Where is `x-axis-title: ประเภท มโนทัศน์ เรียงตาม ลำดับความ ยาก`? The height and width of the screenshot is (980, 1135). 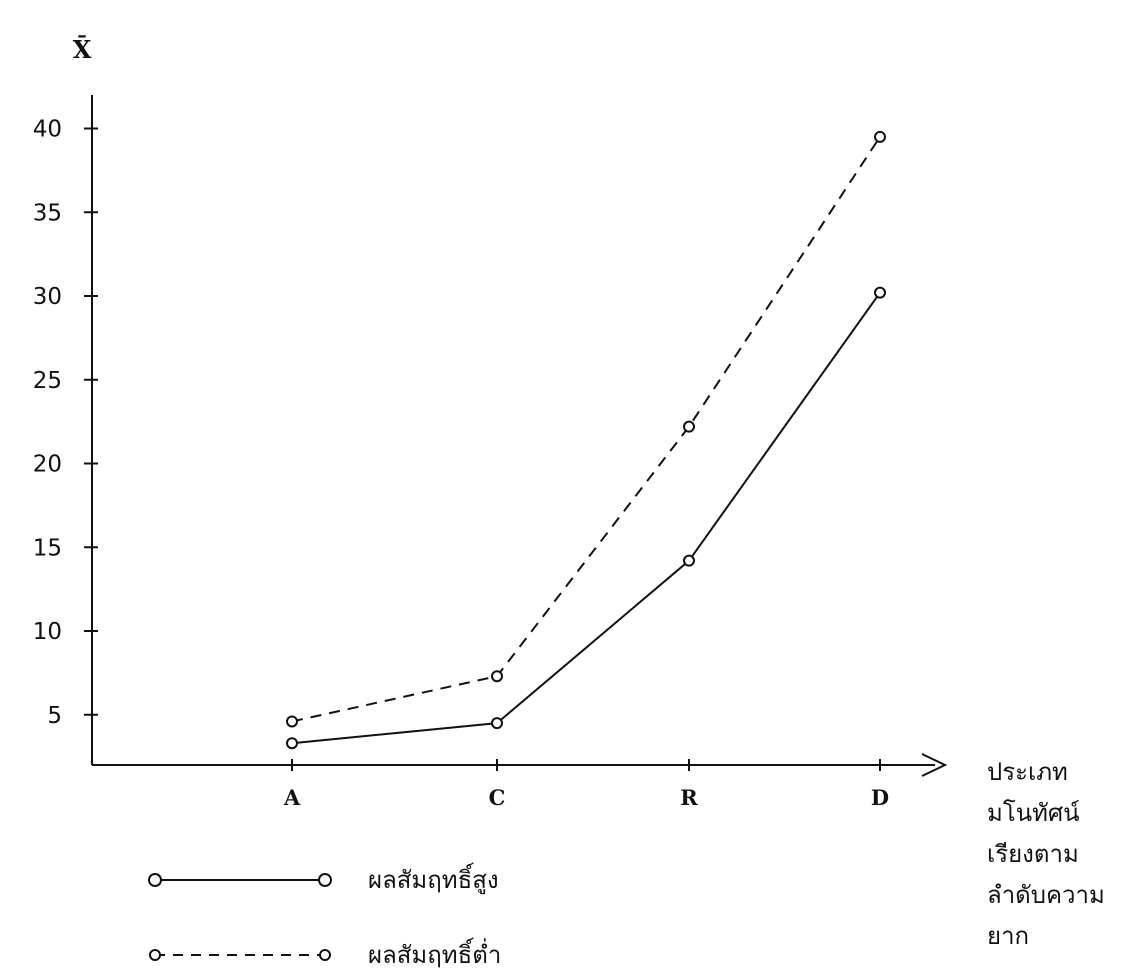 x-axis-title: ประเภท มโนทัศน์ เรียงตาม ลำดับความ ยาก is located at coordinates (1049, 854).